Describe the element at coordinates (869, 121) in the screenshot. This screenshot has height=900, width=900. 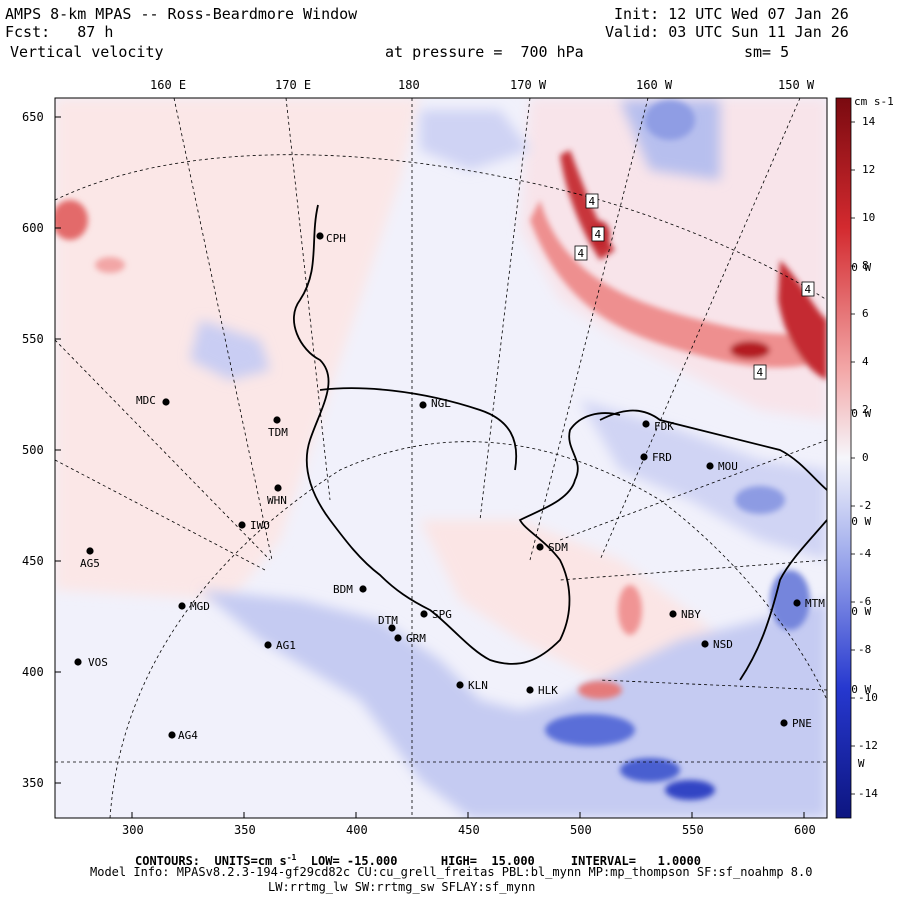
I see `colorbar-tick-label: 14` at that location.